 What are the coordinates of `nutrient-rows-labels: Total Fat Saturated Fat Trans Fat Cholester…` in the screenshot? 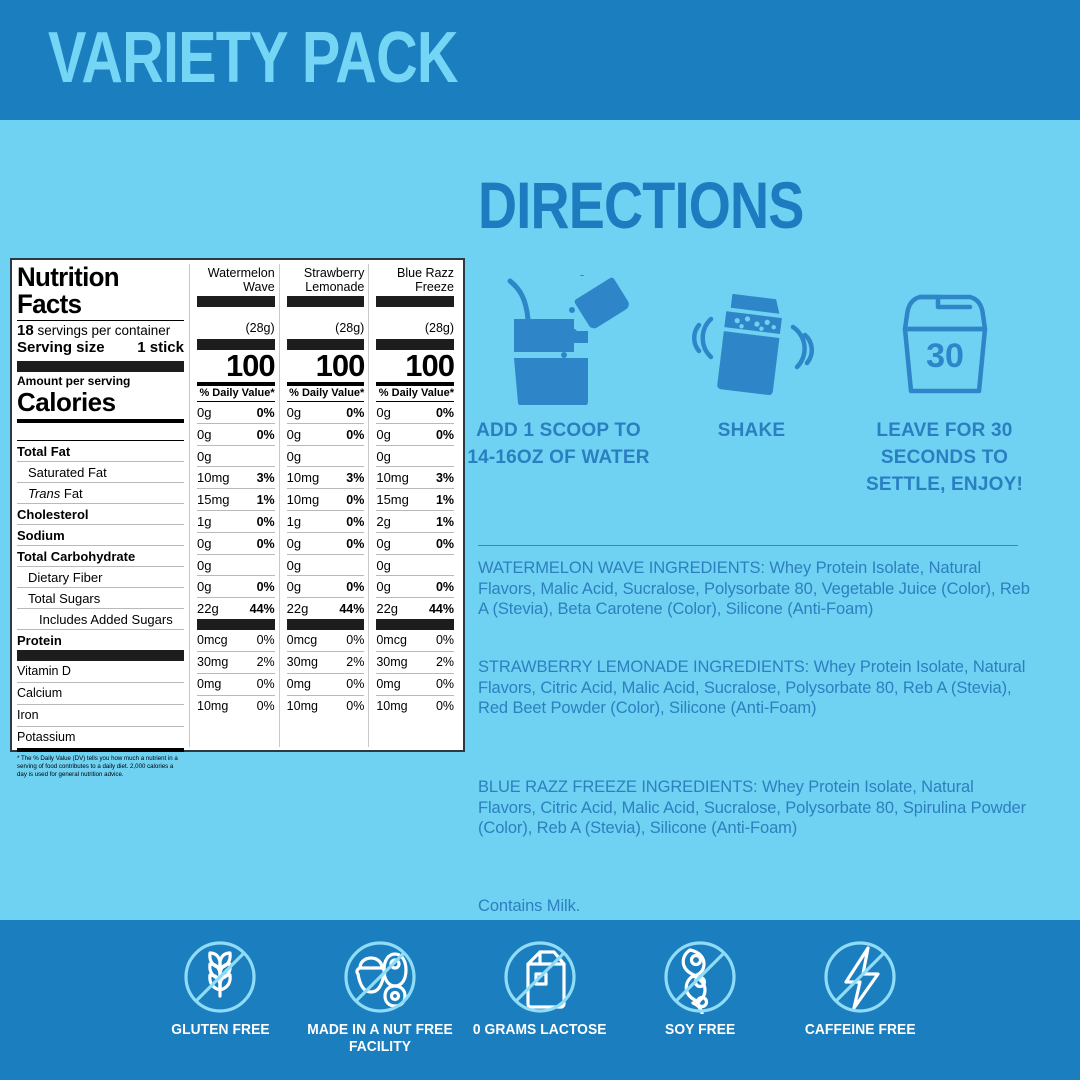 It's located at (100, 545).